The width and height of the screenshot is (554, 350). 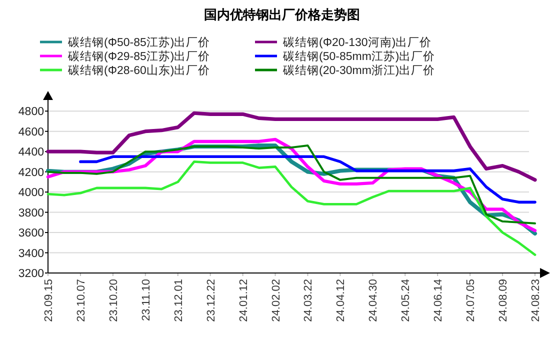 What do you see at coordinates (374, 300) in the screenshot?
I see `x-tick-label: 24.04.30` at bounding box center [374, 300].